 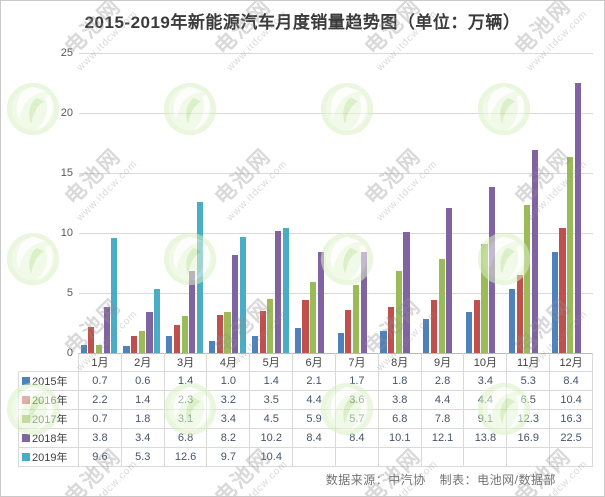 What do you see at coordinates (400, 362) in the screenshot?
I see `month-header: 8月` at bounding box center [400, 362].